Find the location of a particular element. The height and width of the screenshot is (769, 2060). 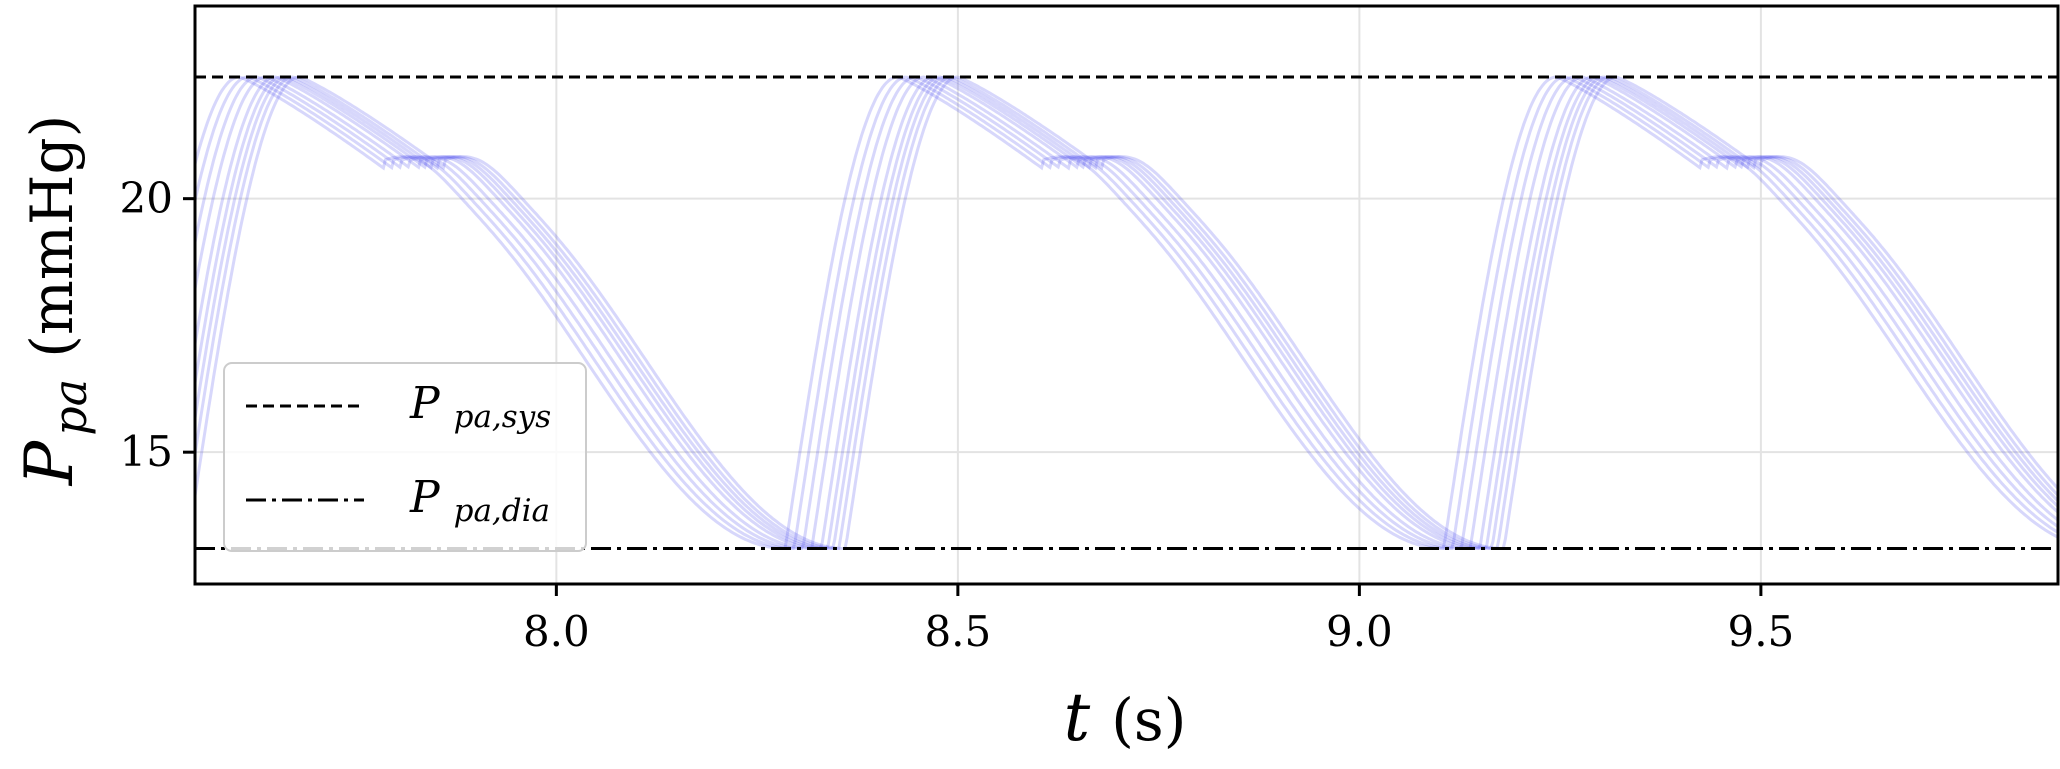

y-axis-label-unit: (mmHg) is located at coordinates (52, 236).